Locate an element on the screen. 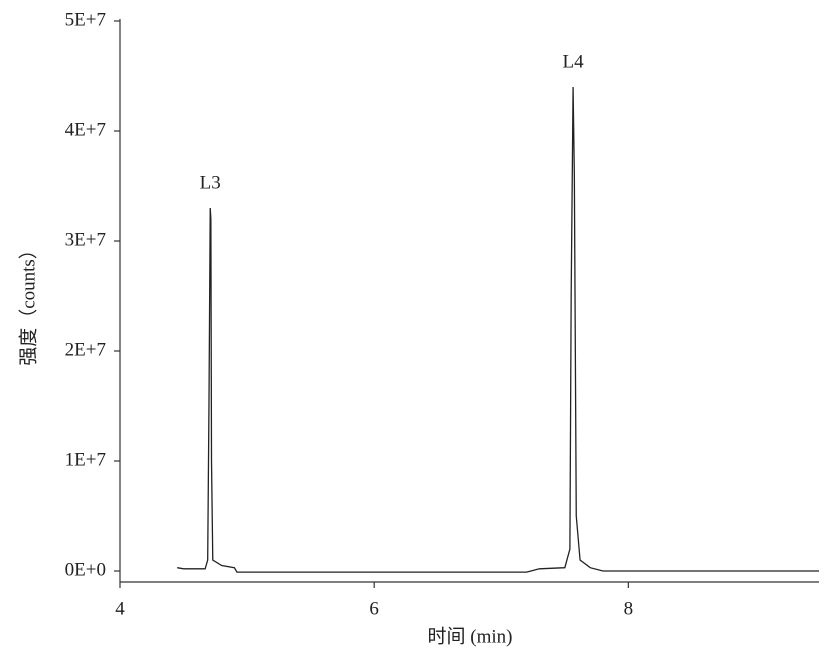 This screenshot has height=657, width=826. y-axis-label: 强度（counts） is located at coordinates (28, 303).